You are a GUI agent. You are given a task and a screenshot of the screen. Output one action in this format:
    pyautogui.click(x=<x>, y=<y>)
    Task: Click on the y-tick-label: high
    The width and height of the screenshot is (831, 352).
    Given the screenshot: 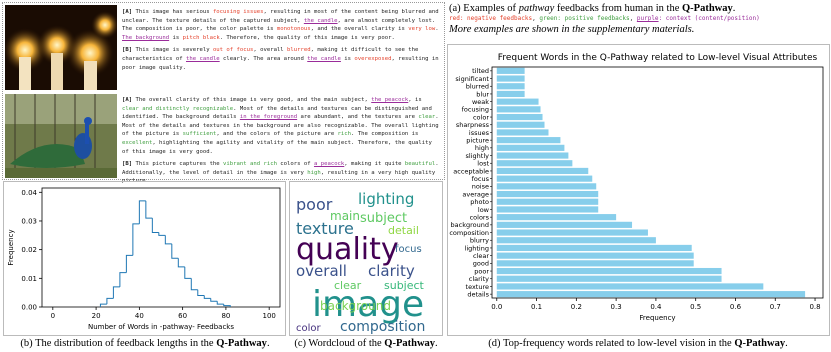 What is the action you would take?
    pyautogui.click(x=482, y=148)
    